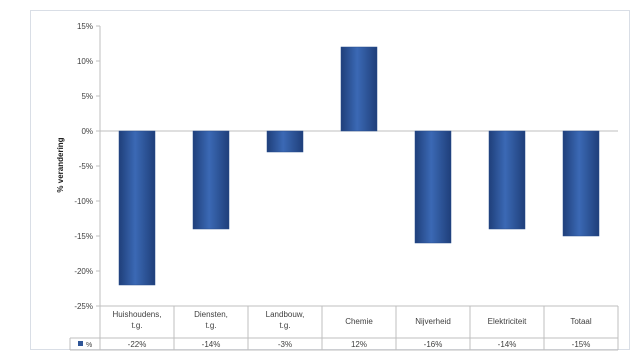 This screenshot has width=643, height=356. What do you see at coordinates (581, 344) in the screenshot?
I see `data-label: -15%` at bounding box center [581, 344].